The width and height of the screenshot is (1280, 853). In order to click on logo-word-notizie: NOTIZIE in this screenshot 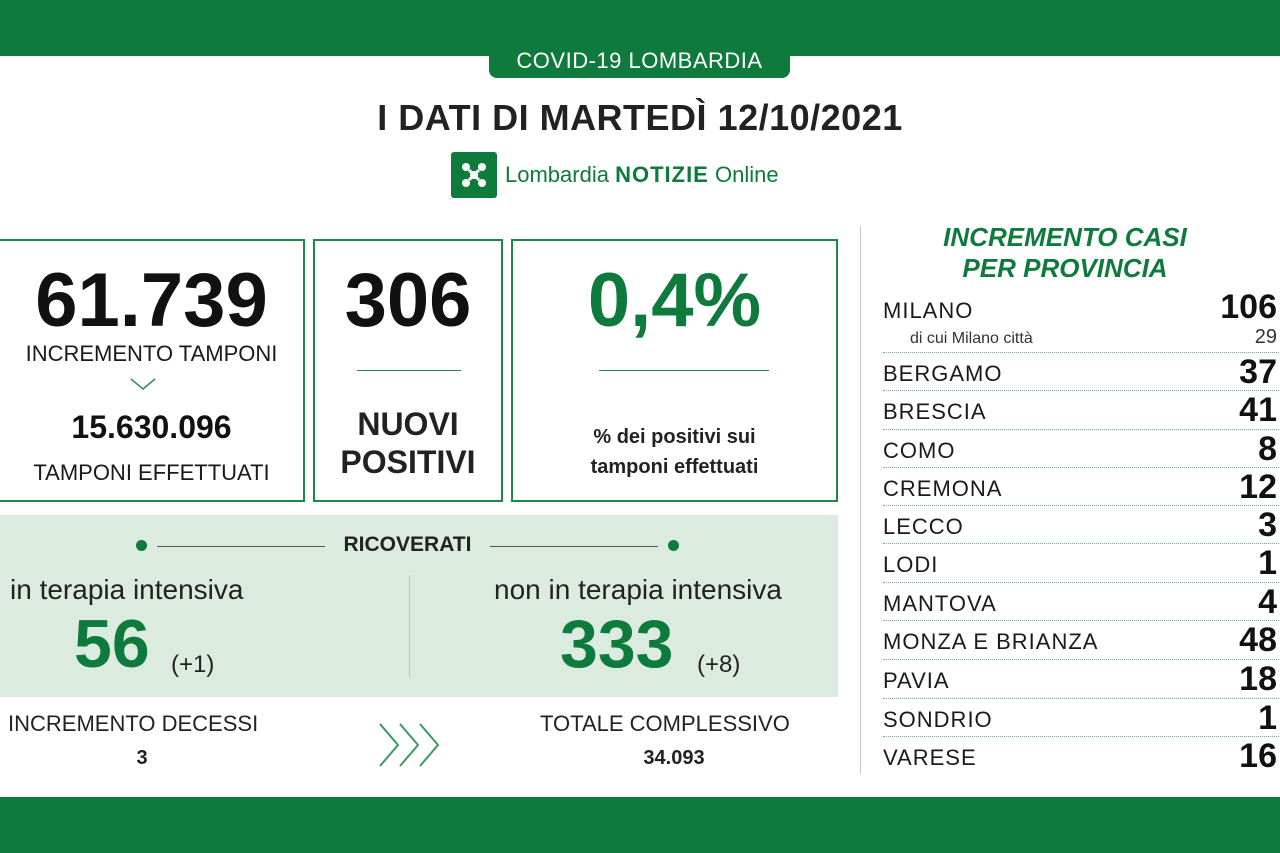, I will do `click(662, 174)`.